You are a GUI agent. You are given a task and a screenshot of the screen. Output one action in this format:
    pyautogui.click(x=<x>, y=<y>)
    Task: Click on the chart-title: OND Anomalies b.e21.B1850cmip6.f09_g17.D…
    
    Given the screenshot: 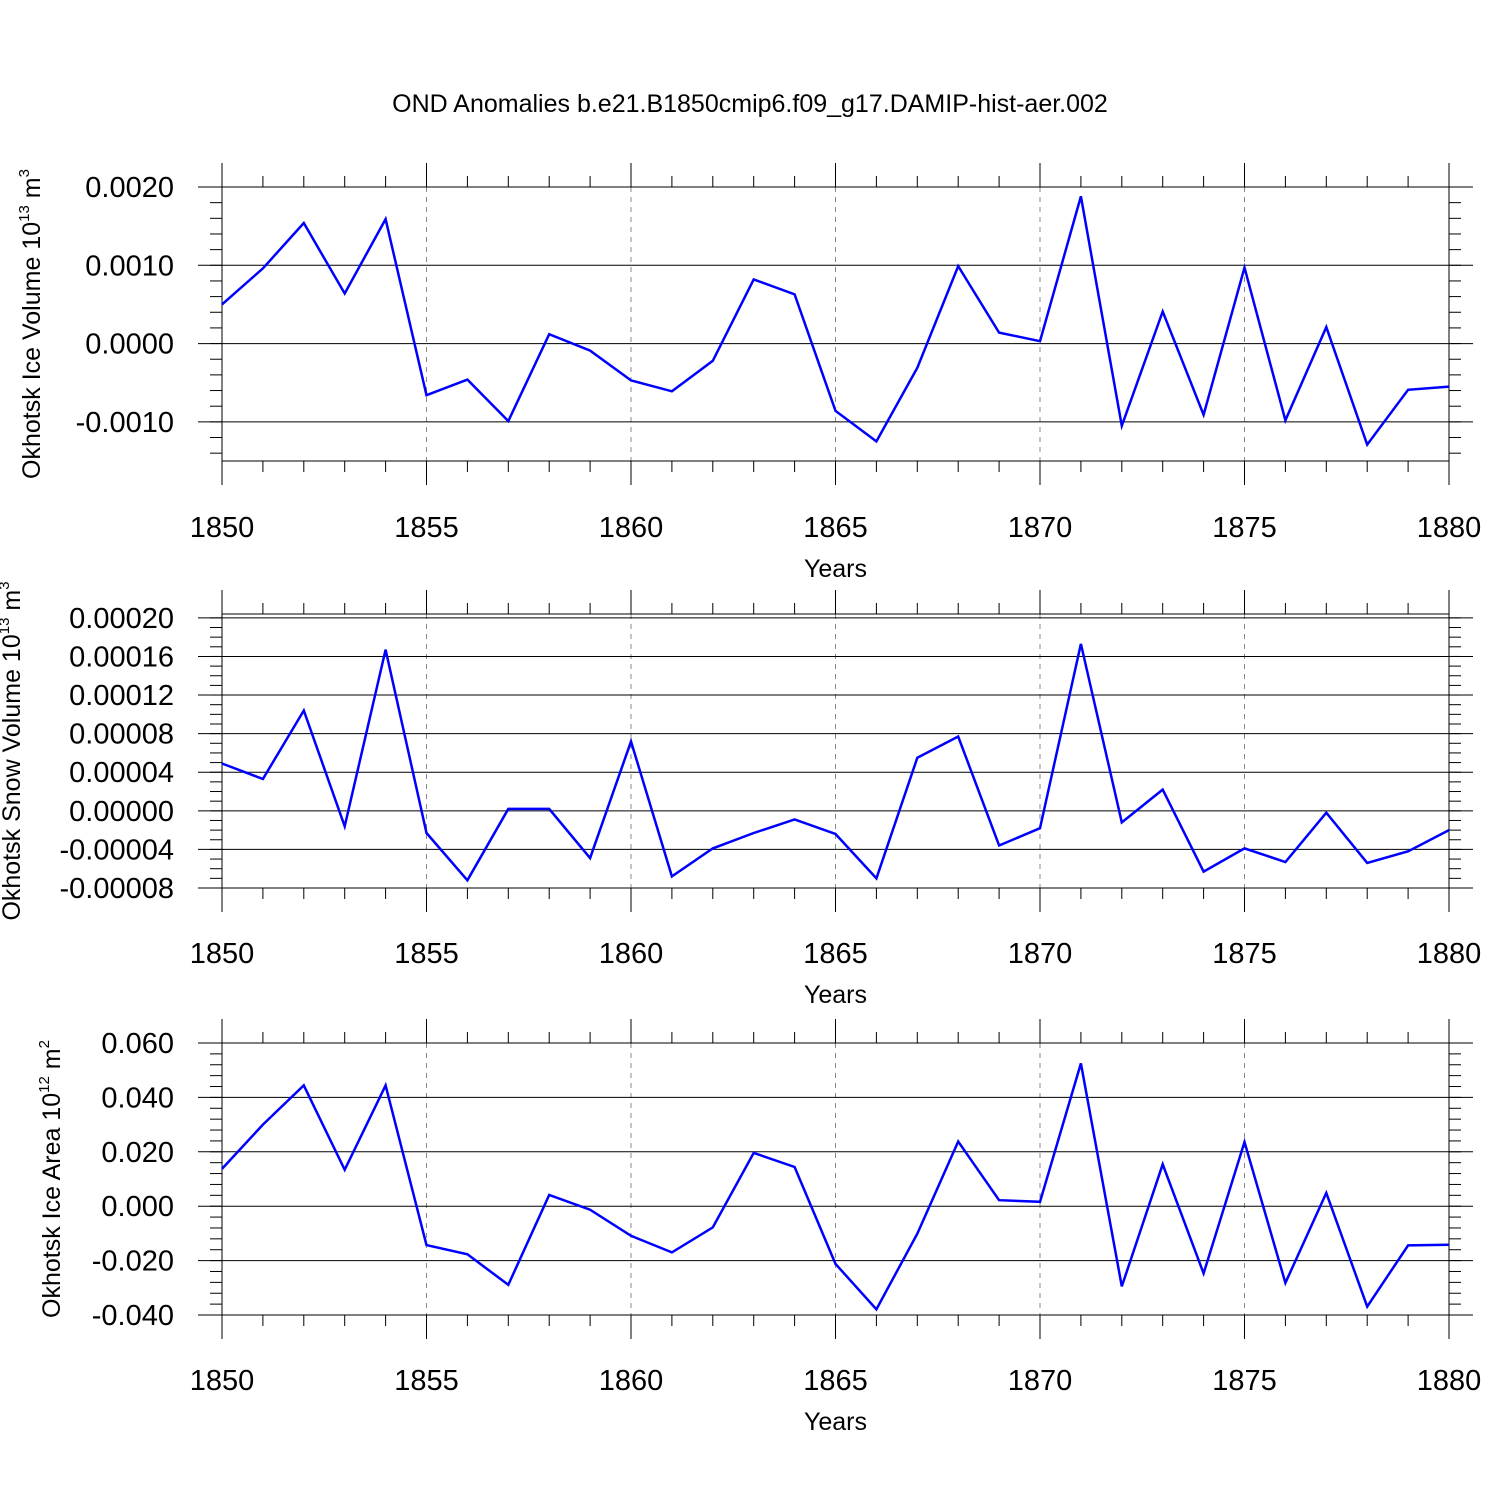 What is the action you would take?
    pyautogui.click(x=750, y=104)
    